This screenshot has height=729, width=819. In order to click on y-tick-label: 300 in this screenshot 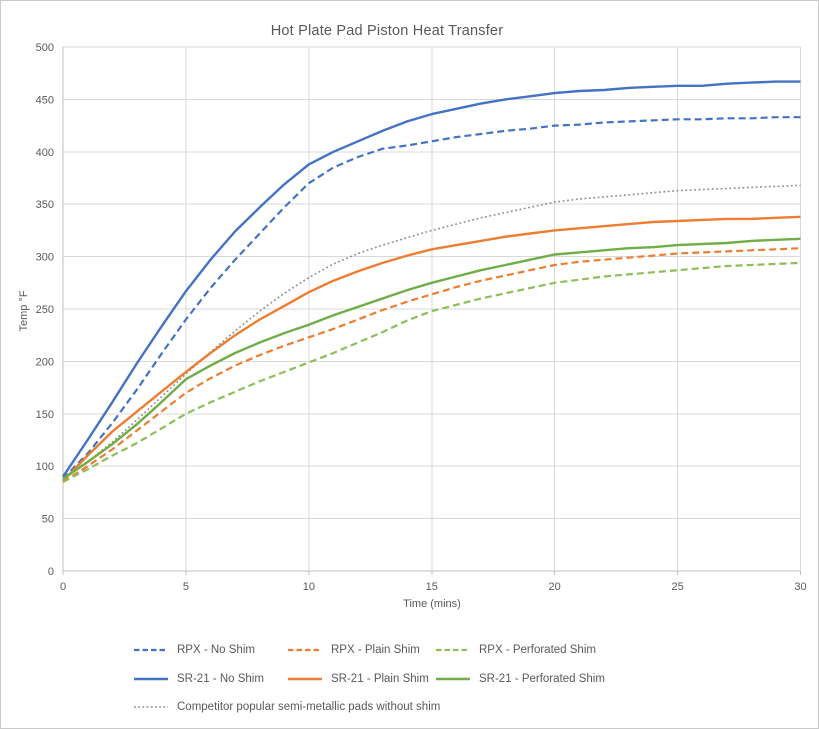, I will do `click(45, 258)`.